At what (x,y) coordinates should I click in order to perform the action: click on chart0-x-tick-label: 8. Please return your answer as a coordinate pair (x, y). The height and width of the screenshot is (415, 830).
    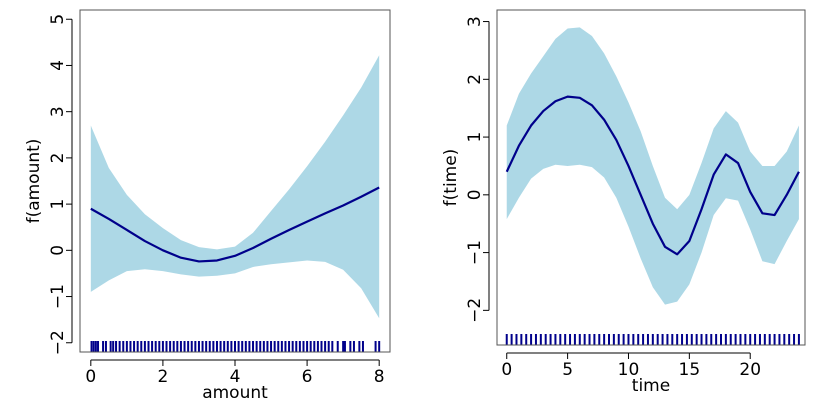
    Looking at the image, I should click on (379, 377).